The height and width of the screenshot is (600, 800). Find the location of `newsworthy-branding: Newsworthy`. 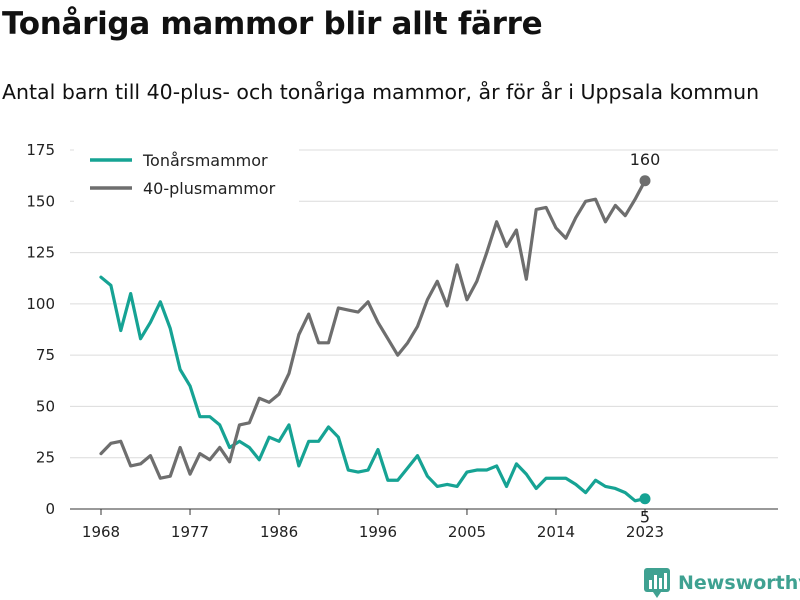

newsworthy-branding: Newsworthy is located at coordinates (722, 583).